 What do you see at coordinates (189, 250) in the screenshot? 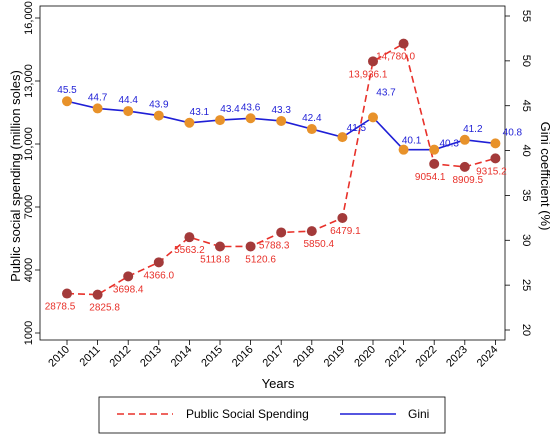
I see `spending-data-label: 5563.2` at bounding box center [189, 250].